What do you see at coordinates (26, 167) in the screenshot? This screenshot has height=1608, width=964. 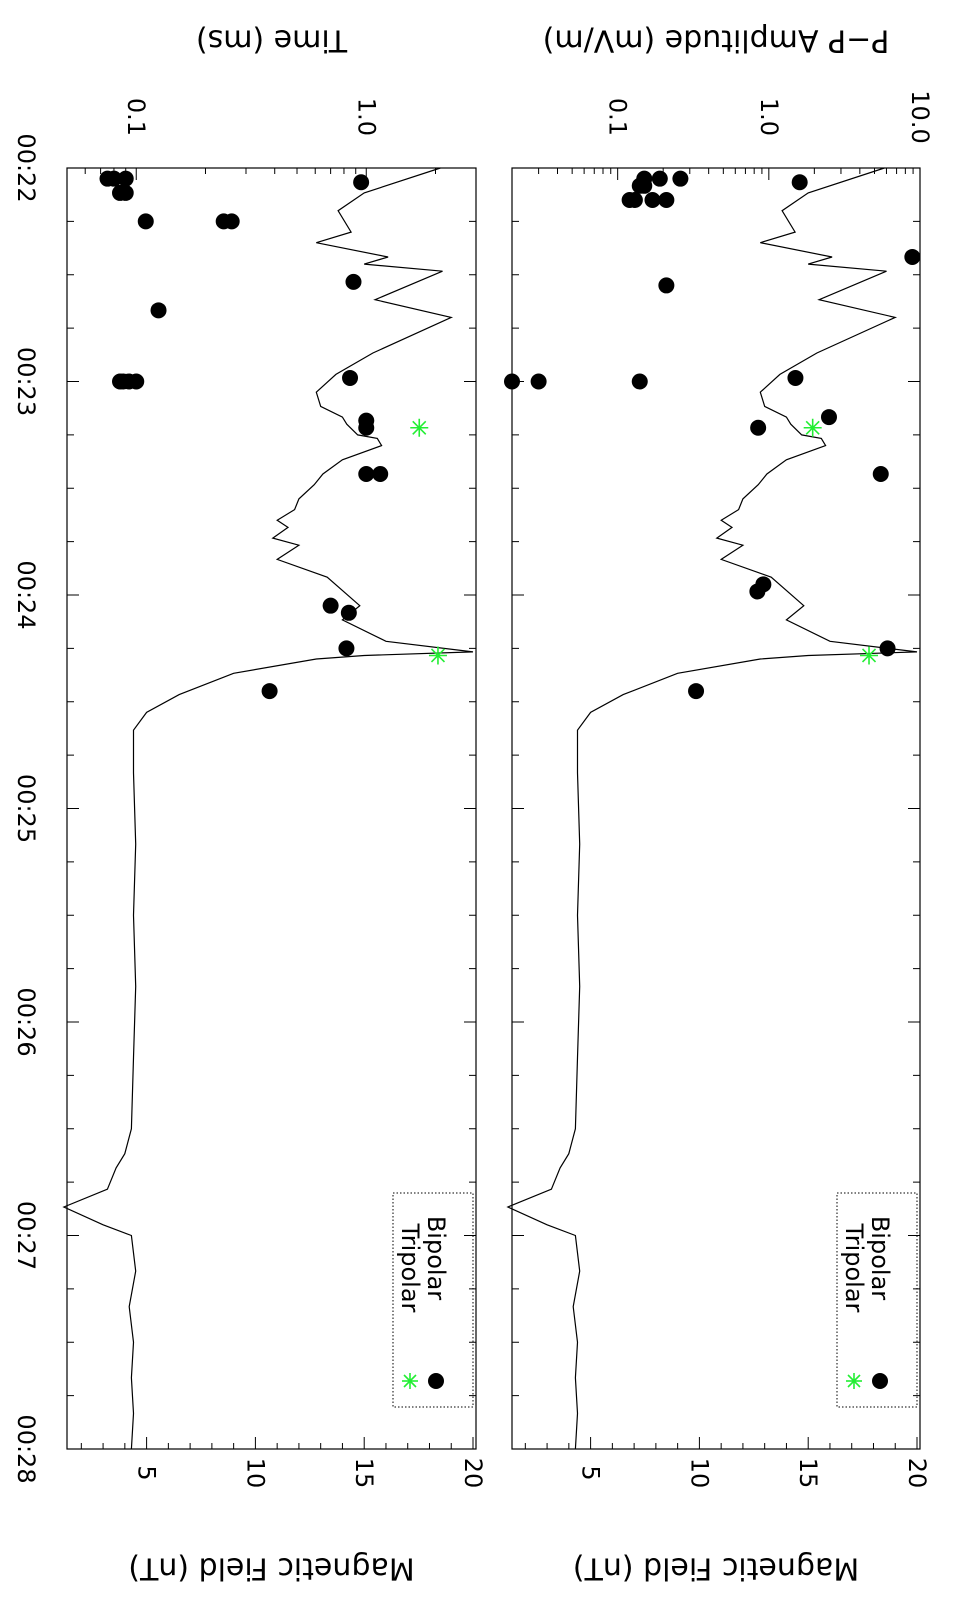 I see `time-tick-label: 00:22` at bounding box center [26, 167].